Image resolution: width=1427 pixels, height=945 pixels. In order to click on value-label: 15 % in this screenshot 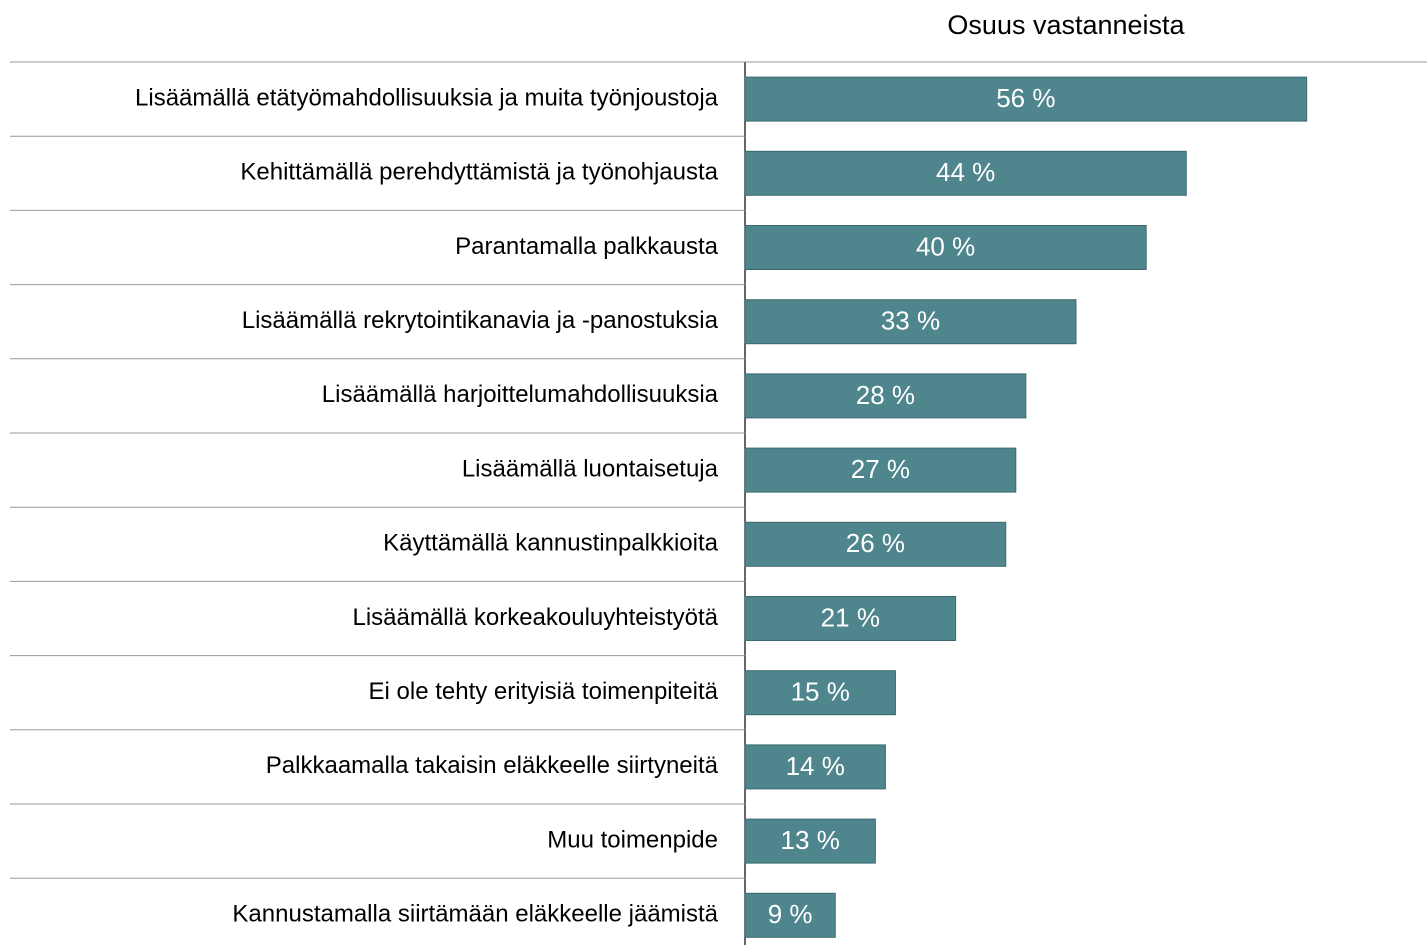, I will do `click(820, 692)`.